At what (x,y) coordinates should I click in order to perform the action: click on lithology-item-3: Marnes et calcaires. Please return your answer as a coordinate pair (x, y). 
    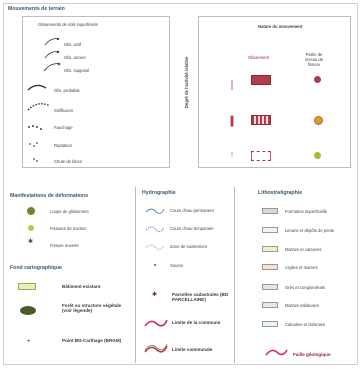
    Looking at the image, I should click on (303, 249).